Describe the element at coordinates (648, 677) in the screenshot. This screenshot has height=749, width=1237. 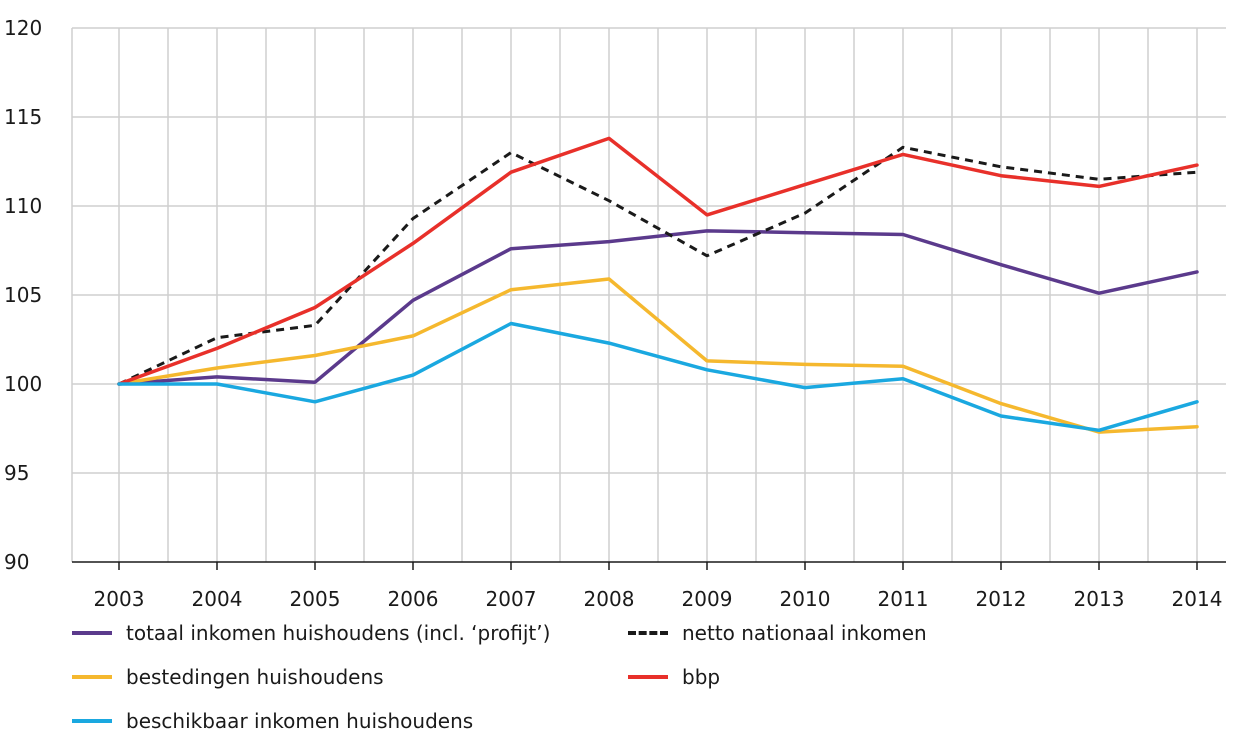
I see `legend-swatch-bbp` at that location.